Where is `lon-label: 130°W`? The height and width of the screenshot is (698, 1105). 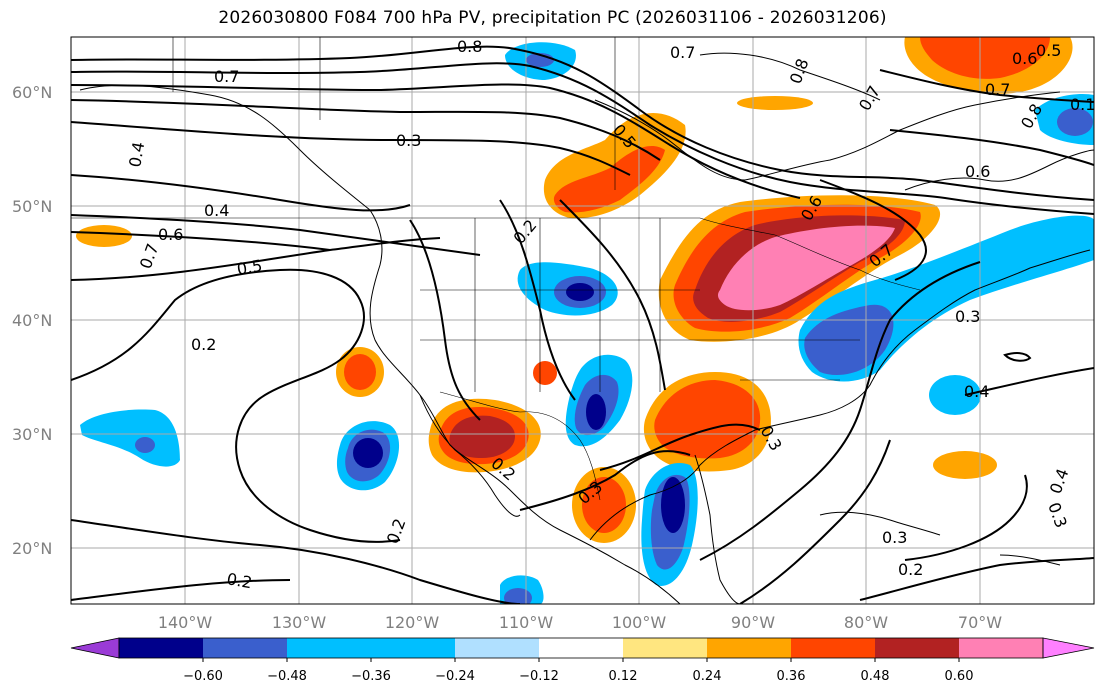 lon-label: 130°W is located at coordinates (299, 622).